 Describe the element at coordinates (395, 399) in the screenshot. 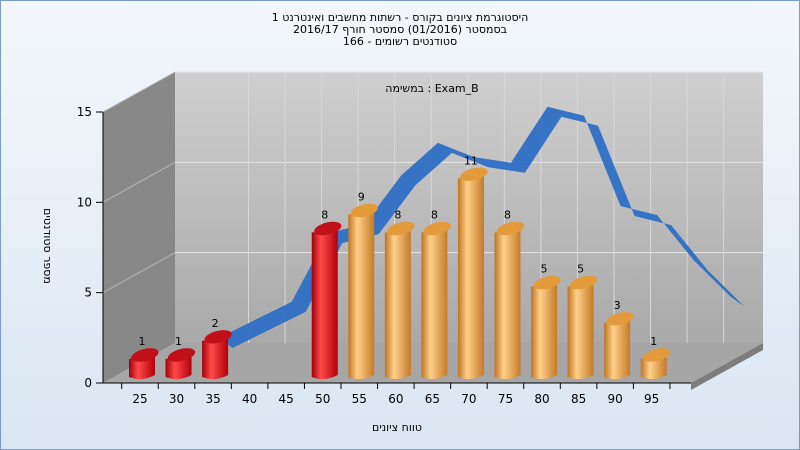

I see `x-tick-label: 60` at that location.